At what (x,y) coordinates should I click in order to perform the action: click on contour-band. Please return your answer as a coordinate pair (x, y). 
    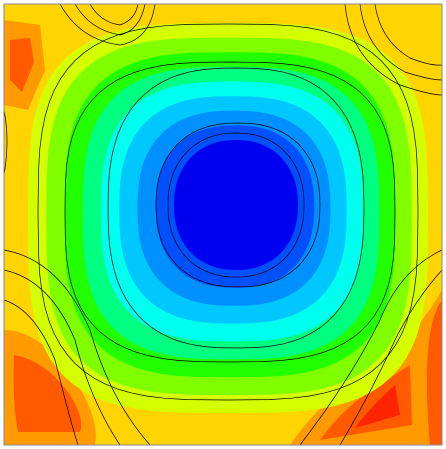
    Looking at the image, I should click on (236, 205).